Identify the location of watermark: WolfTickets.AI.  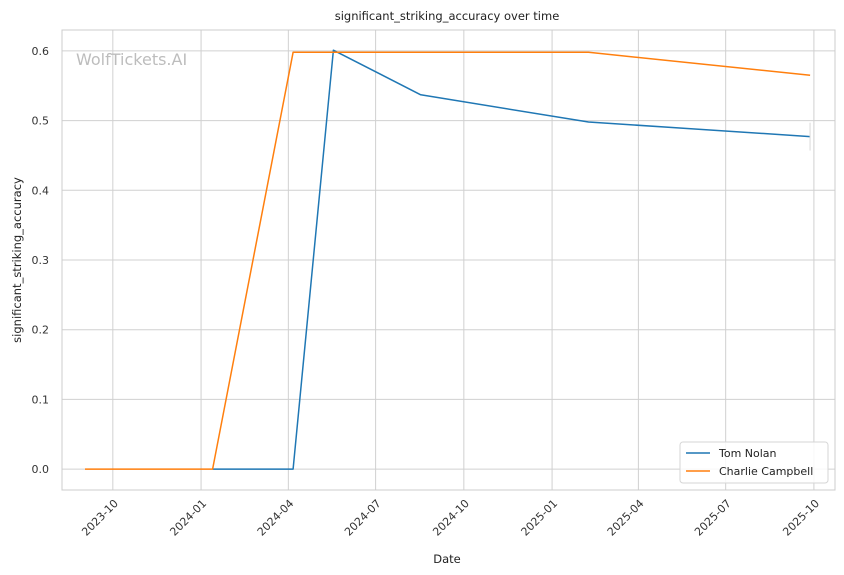
(131, 59).